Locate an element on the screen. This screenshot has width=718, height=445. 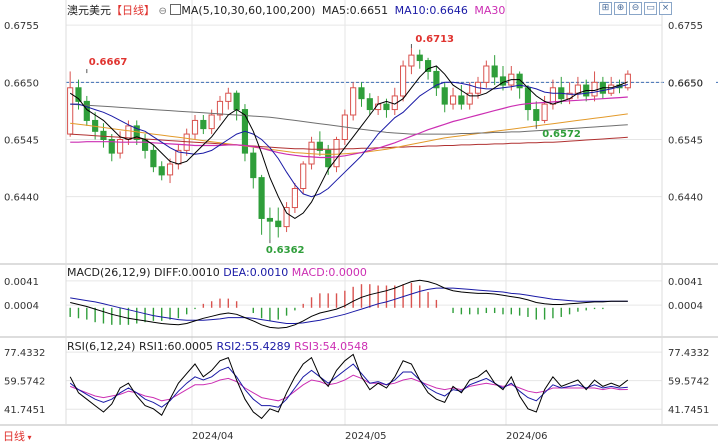
layout-icon: ▭ is located at coordinates (650, 8).